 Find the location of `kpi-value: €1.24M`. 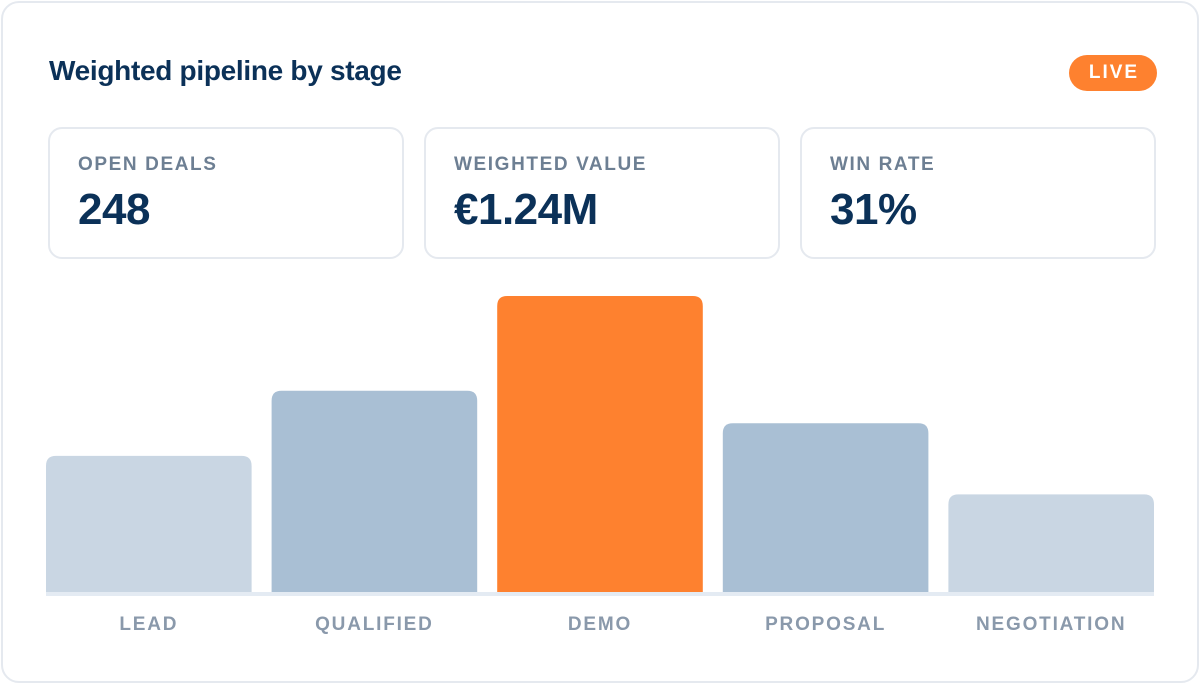

kpi-value: €1.24M is located at coordinates (526, 209).